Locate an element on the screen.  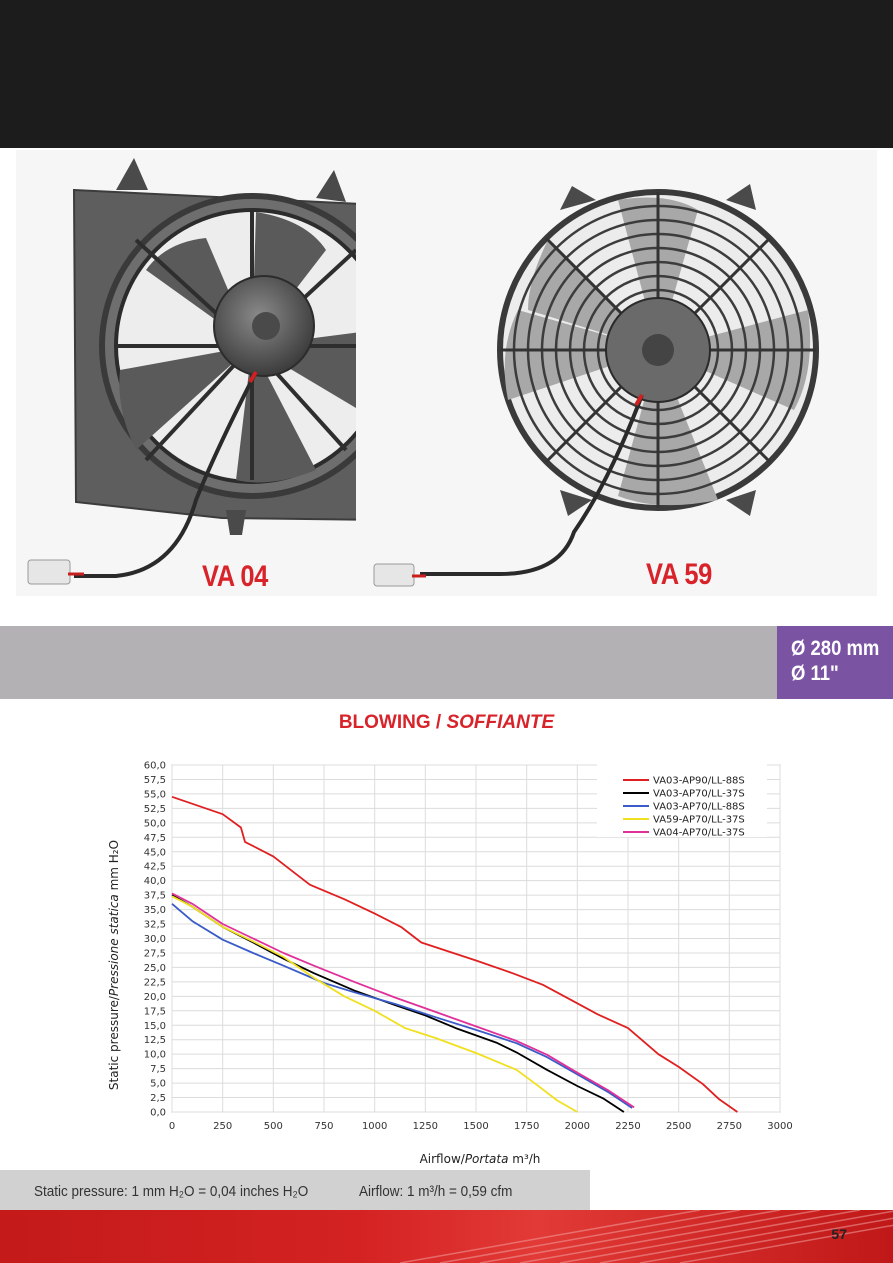
y-tick-label: 35,0 is located at coordinates (155, 910).